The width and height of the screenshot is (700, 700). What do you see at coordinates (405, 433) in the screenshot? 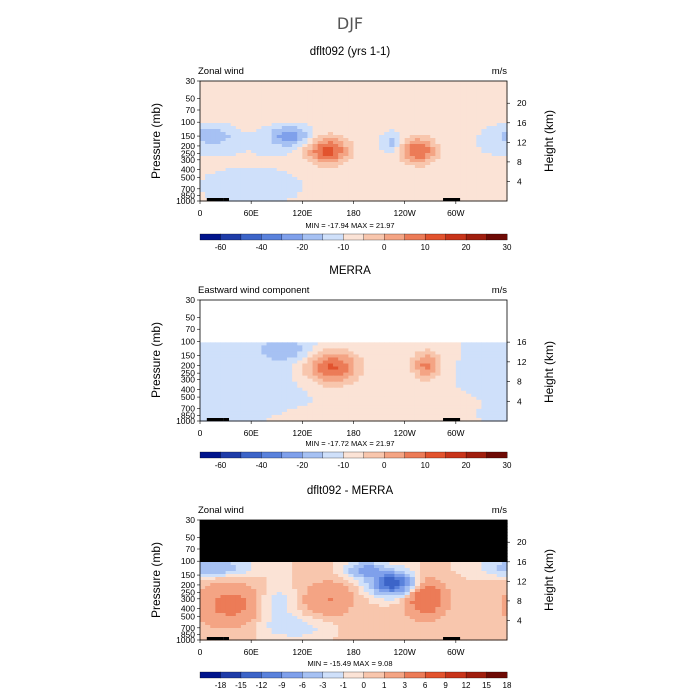
I see `longitude-tick-label: 120W` at bounding box center [405, 433].